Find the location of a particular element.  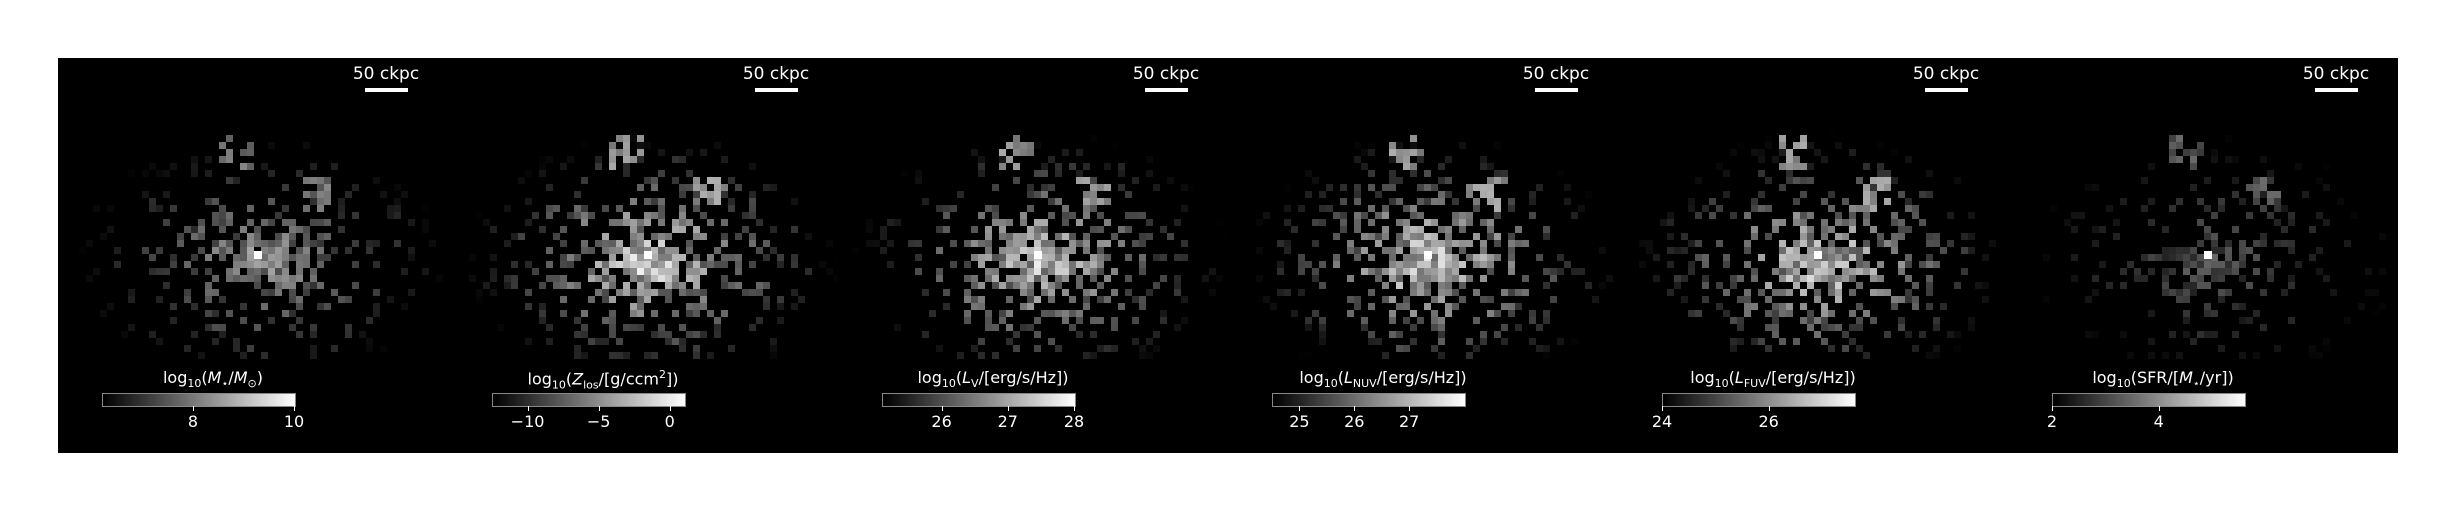

panel-fuv-band: 50 ckpc log10(LFUV/[erg/s/Hz]) 24 26 is located at coordinates (1813, 255).